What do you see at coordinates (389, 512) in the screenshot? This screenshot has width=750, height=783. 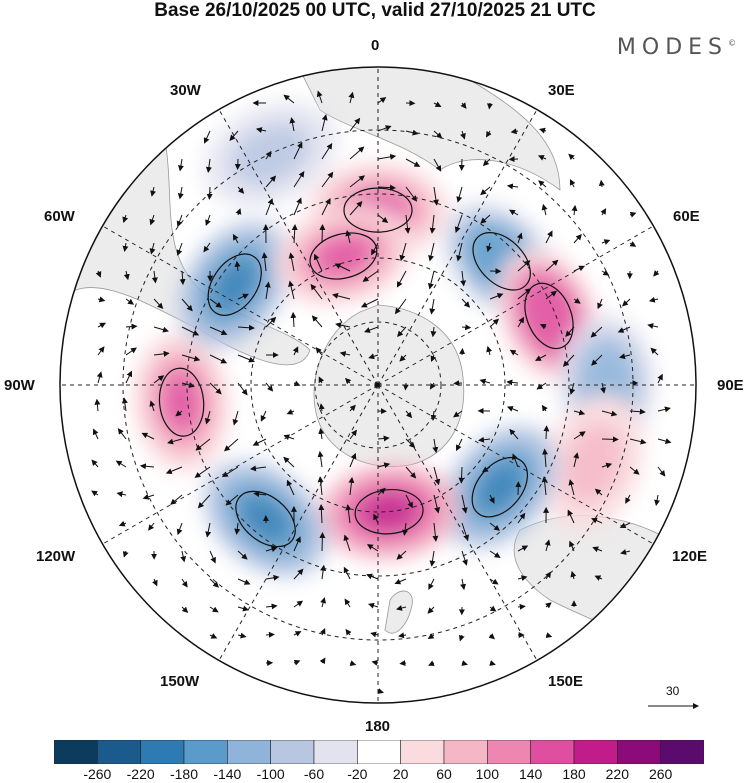 I see `center-s-pos-contour` at bounding box center [389, 512].